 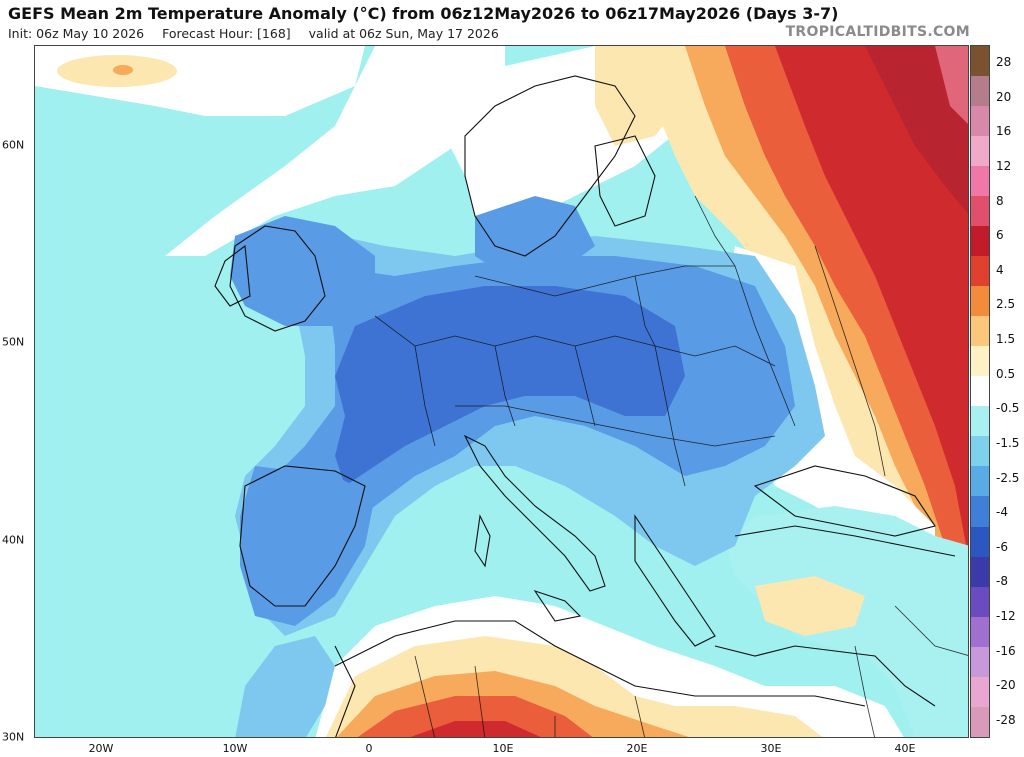 I want to click on colorbar-label: -16, so click(x=1006, y=650).